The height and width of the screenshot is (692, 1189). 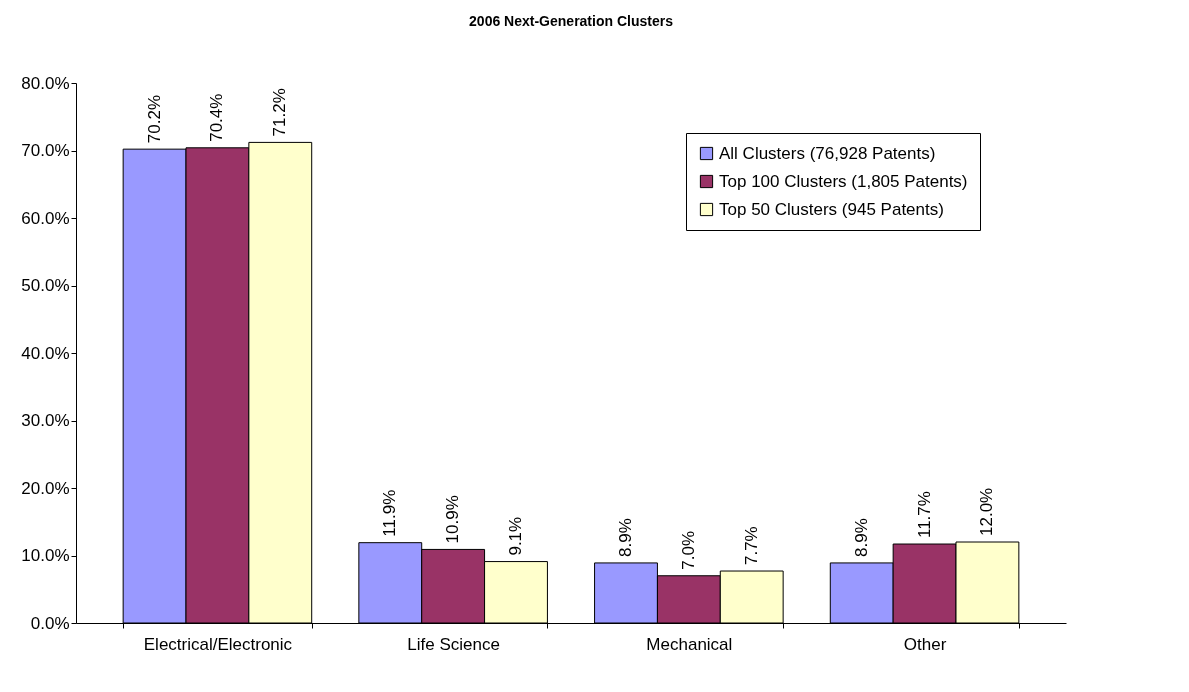 What do you see at coordinates (45, 218) in the screenshot?
I see `y-tick-label: 60.0%` at bounding box center [45, 218].